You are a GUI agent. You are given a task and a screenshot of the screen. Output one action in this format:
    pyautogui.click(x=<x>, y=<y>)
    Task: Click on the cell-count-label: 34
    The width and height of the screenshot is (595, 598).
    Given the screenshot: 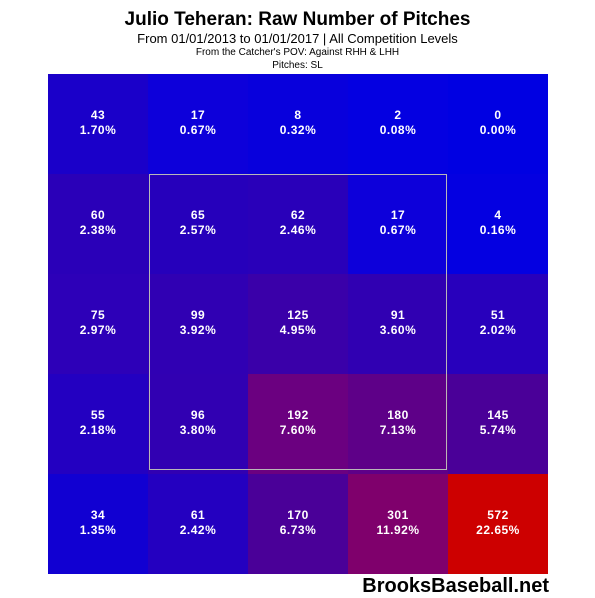 What is the action you would take?
    pyautogui.click(x=98, y=515)
    